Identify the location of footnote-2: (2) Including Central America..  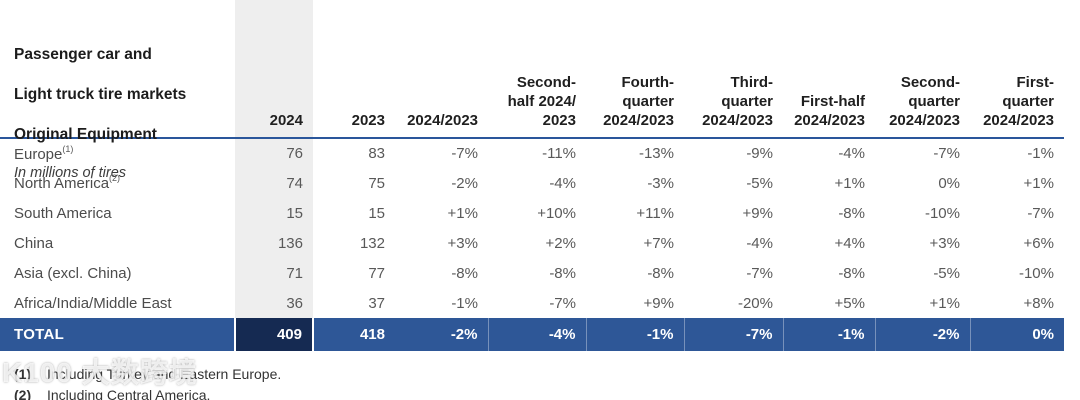
(547, 392).